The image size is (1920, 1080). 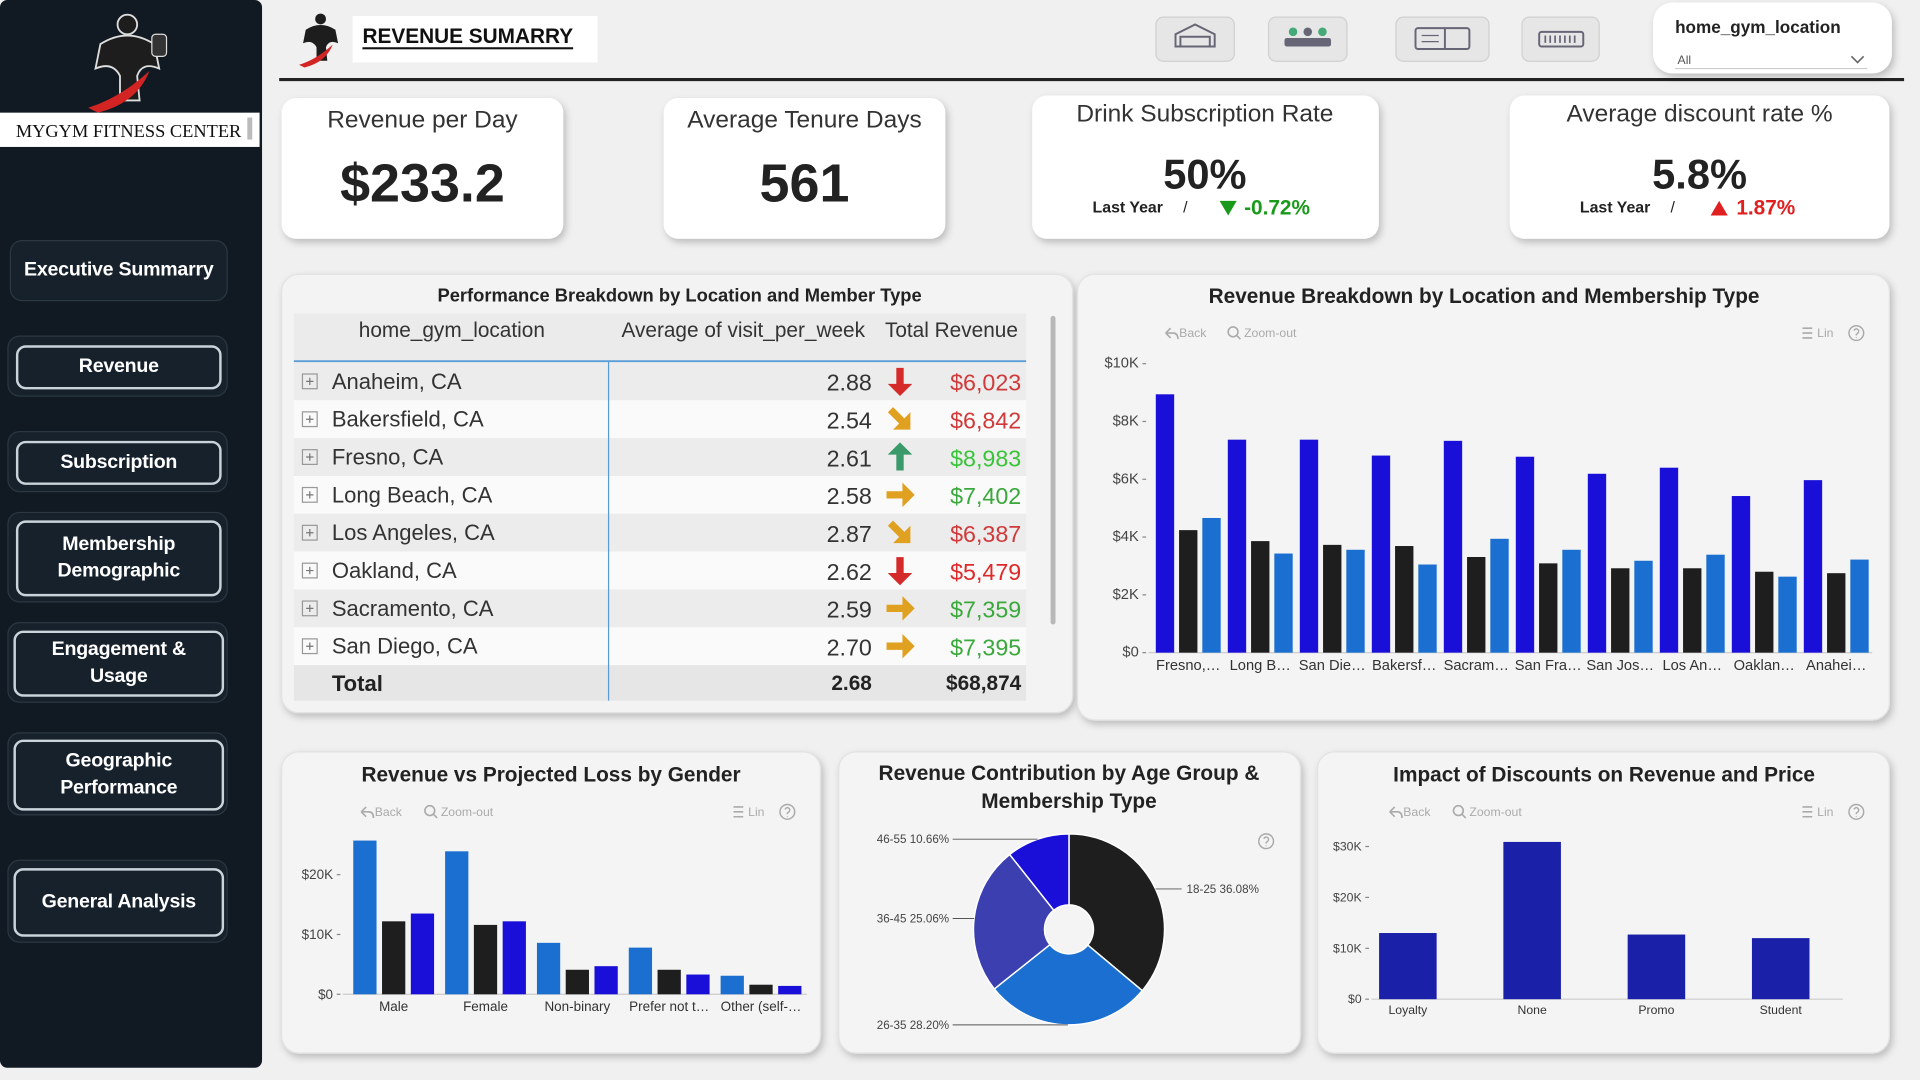 I want to click on expand-plus, so click(x=310, y=419).